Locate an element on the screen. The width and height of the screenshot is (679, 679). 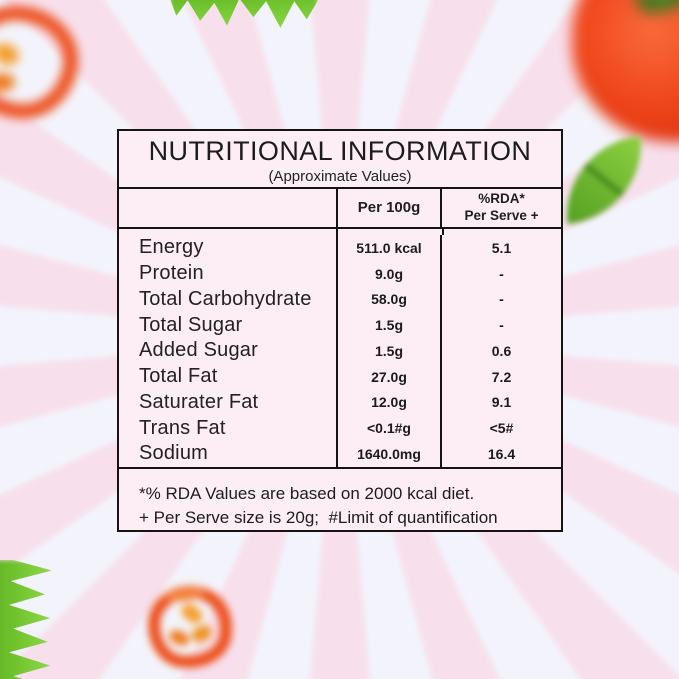
table-row: Trans Fat <0.1#g <5# is located at coordinates (340, 428).